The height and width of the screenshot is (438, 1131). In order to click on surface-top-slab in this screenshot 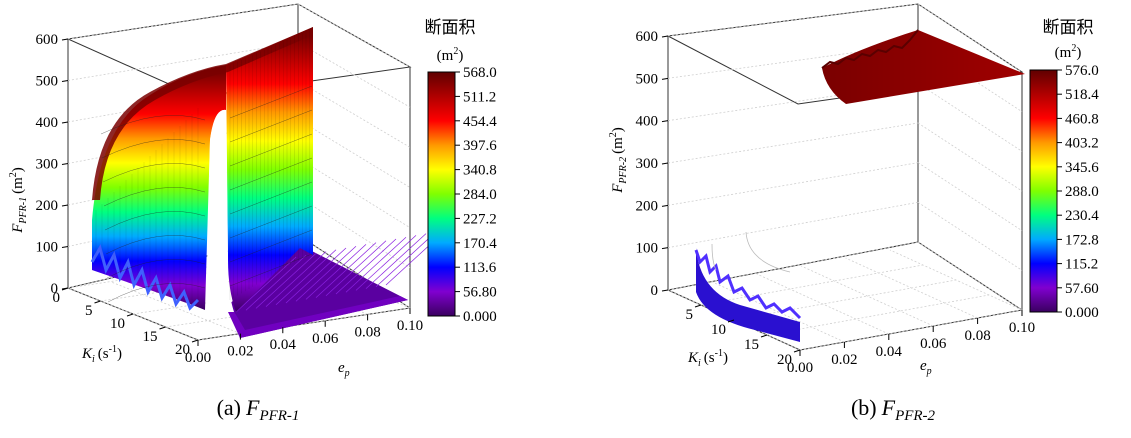, I will do `click(923, 67)`.